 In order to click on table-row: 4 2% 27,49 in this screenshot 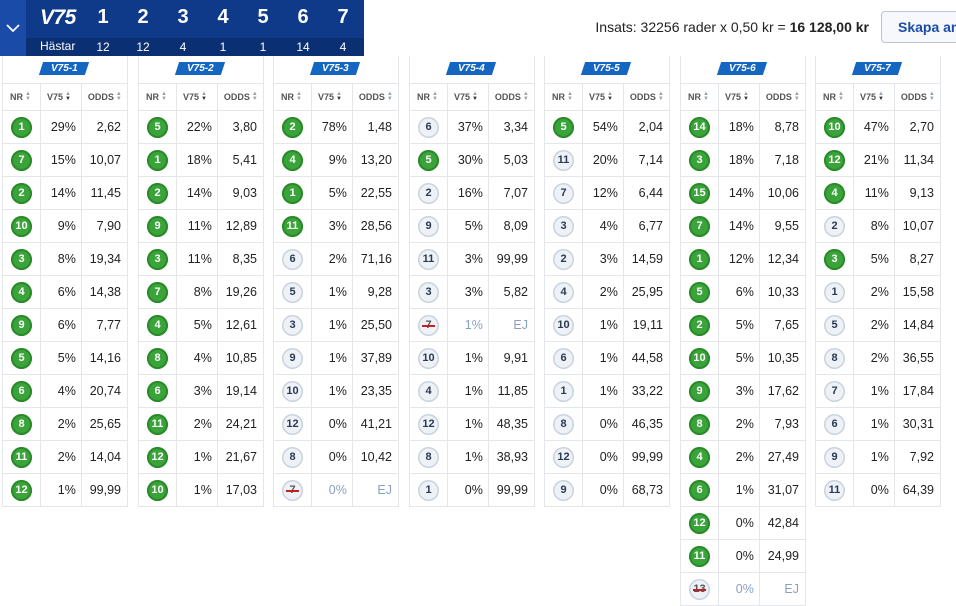, I will do `click(743, 457)`.